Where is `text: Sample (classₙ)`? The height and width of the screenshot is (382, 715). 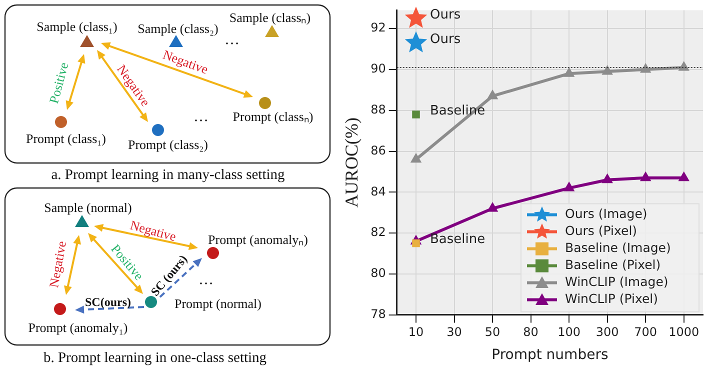 text: Sample (classₙ) is located at coordinates (270, 17).